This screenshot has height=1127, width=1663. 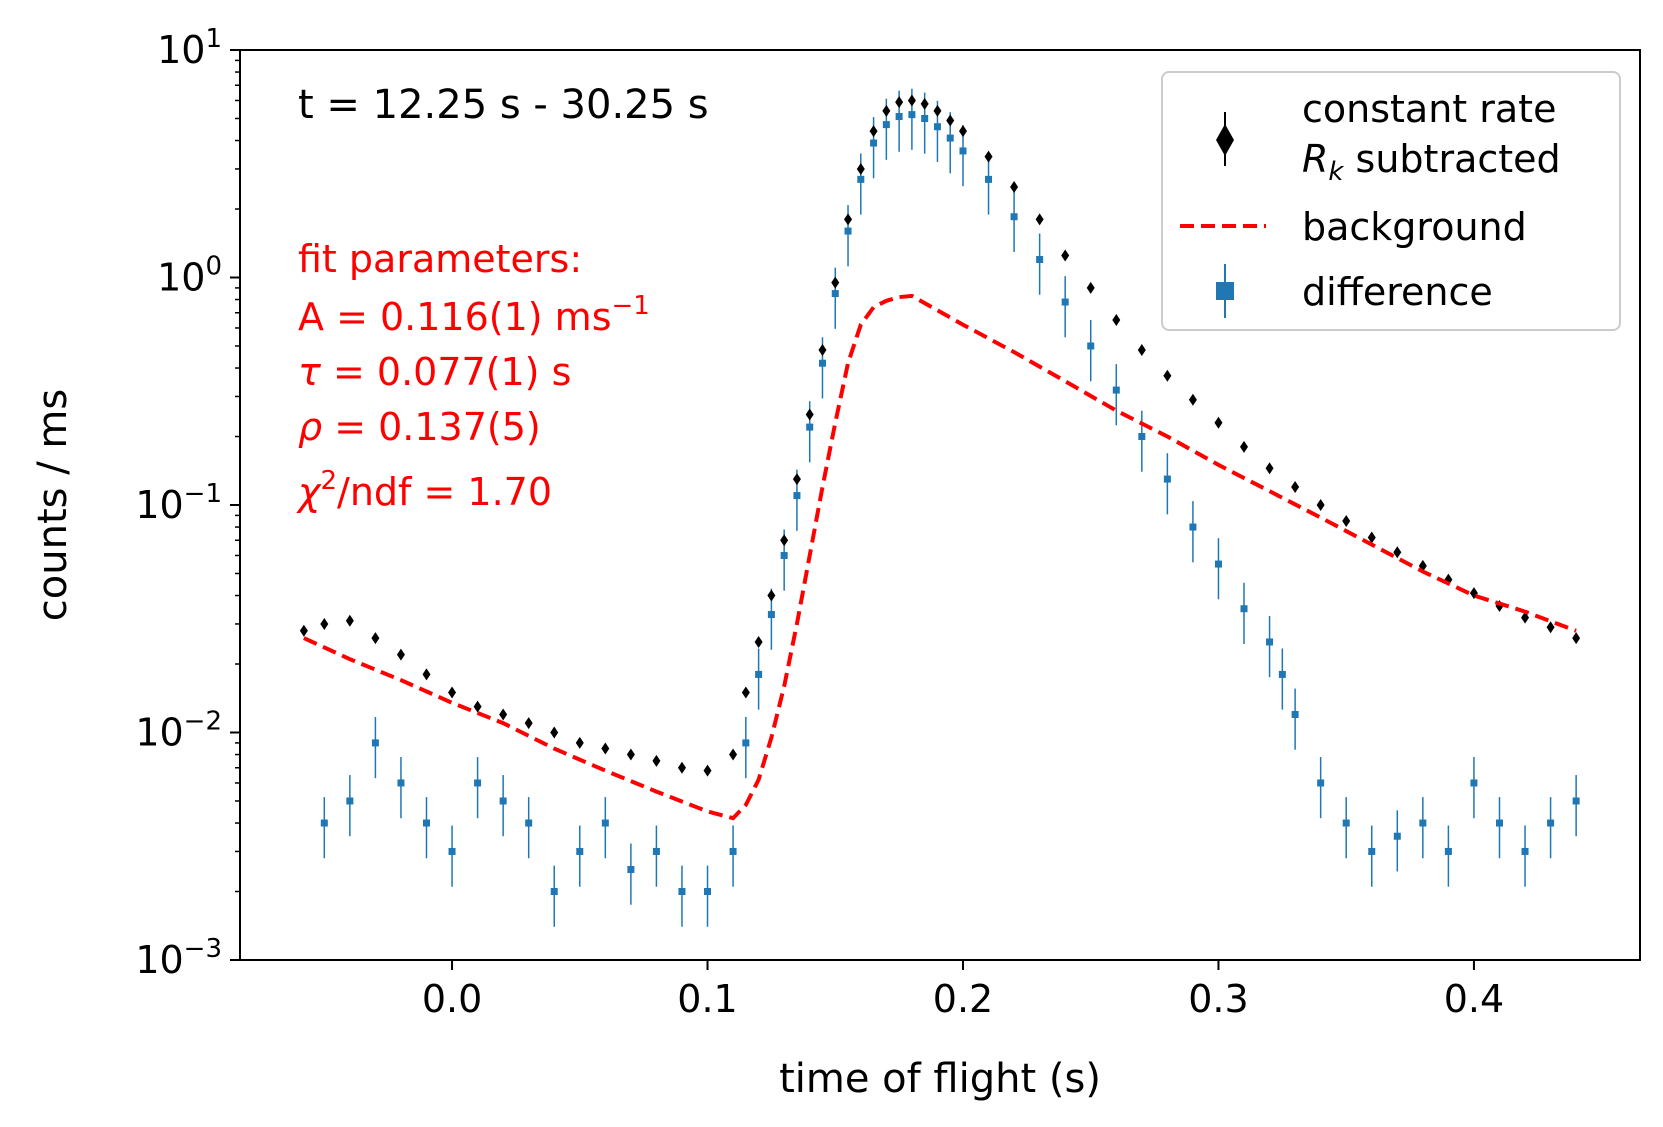 I want to click on time-window-annotation: t = 12.25 s - 30.25 s, so click(x=503, y=105).